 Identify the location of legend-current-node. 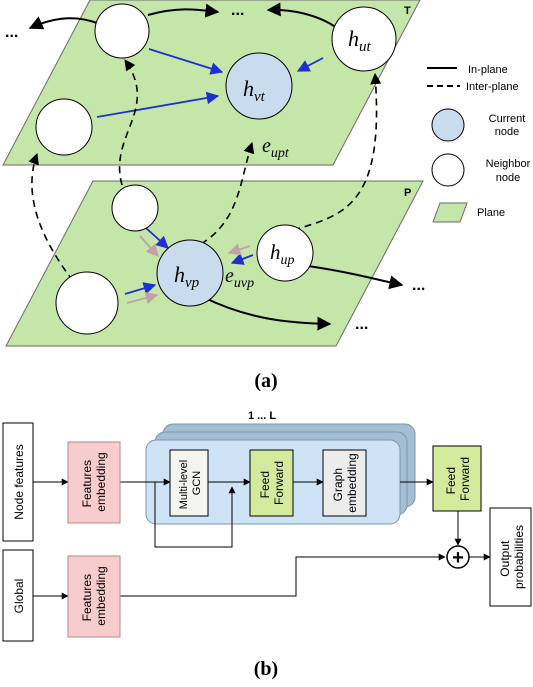
(448, 125).